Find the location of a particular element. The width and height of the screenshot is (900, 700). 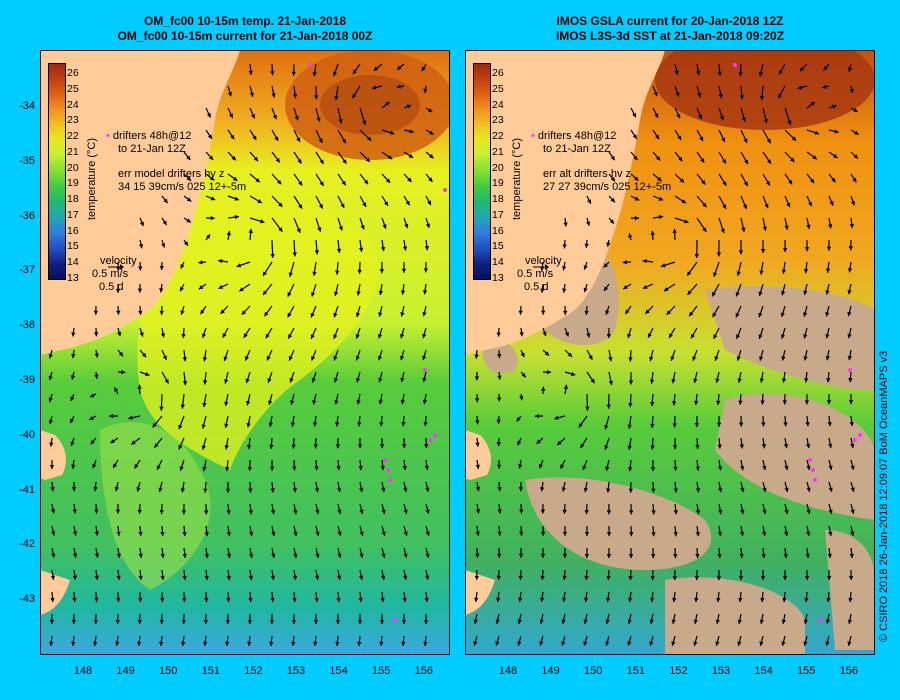

colorbar-tick-label: 14 is located at coordinates (73, 262).